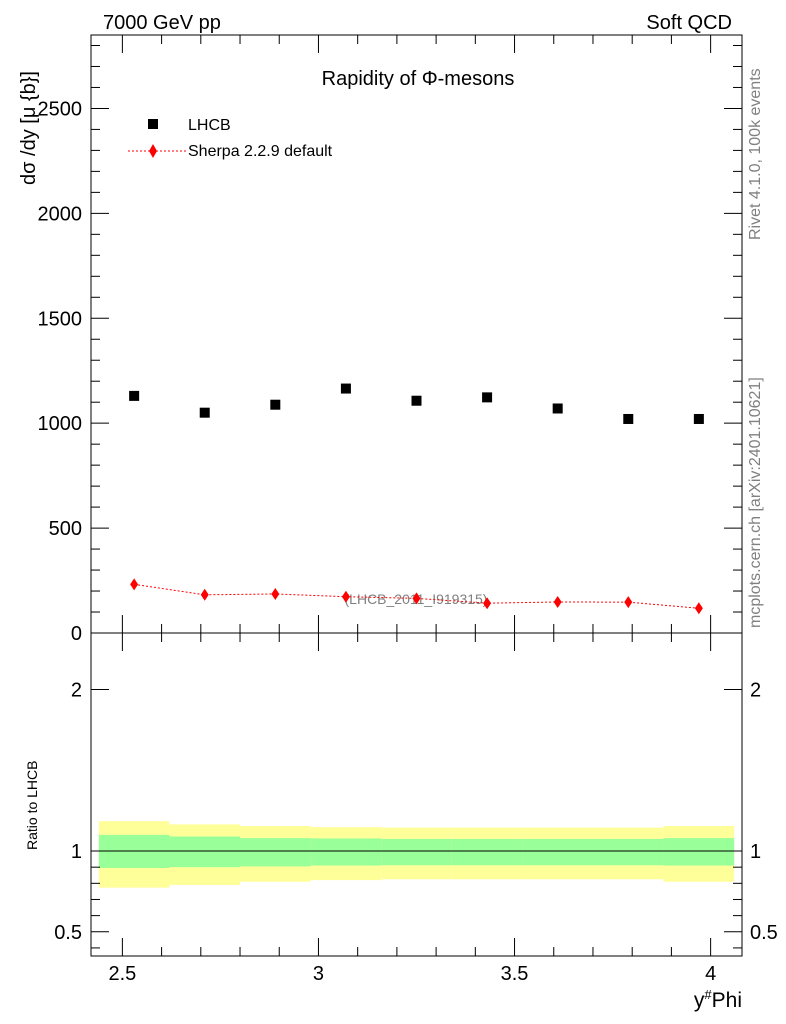  I want to click on main-y-axis-label: dσ /dy [μ {b}], so click(29, 128).